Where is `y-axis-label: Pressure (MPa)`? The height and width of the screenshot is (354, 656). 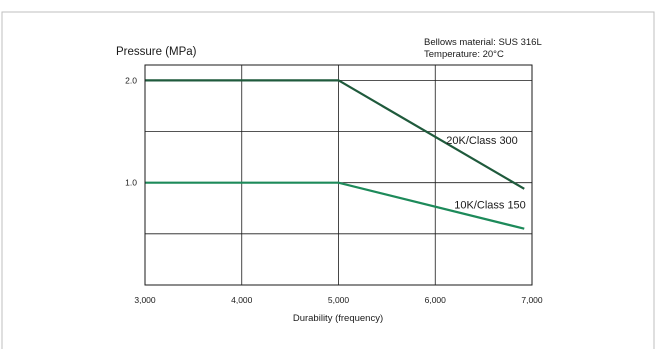
y-axis-label: Pressure (MPa) is located at coordinates (156, 52).